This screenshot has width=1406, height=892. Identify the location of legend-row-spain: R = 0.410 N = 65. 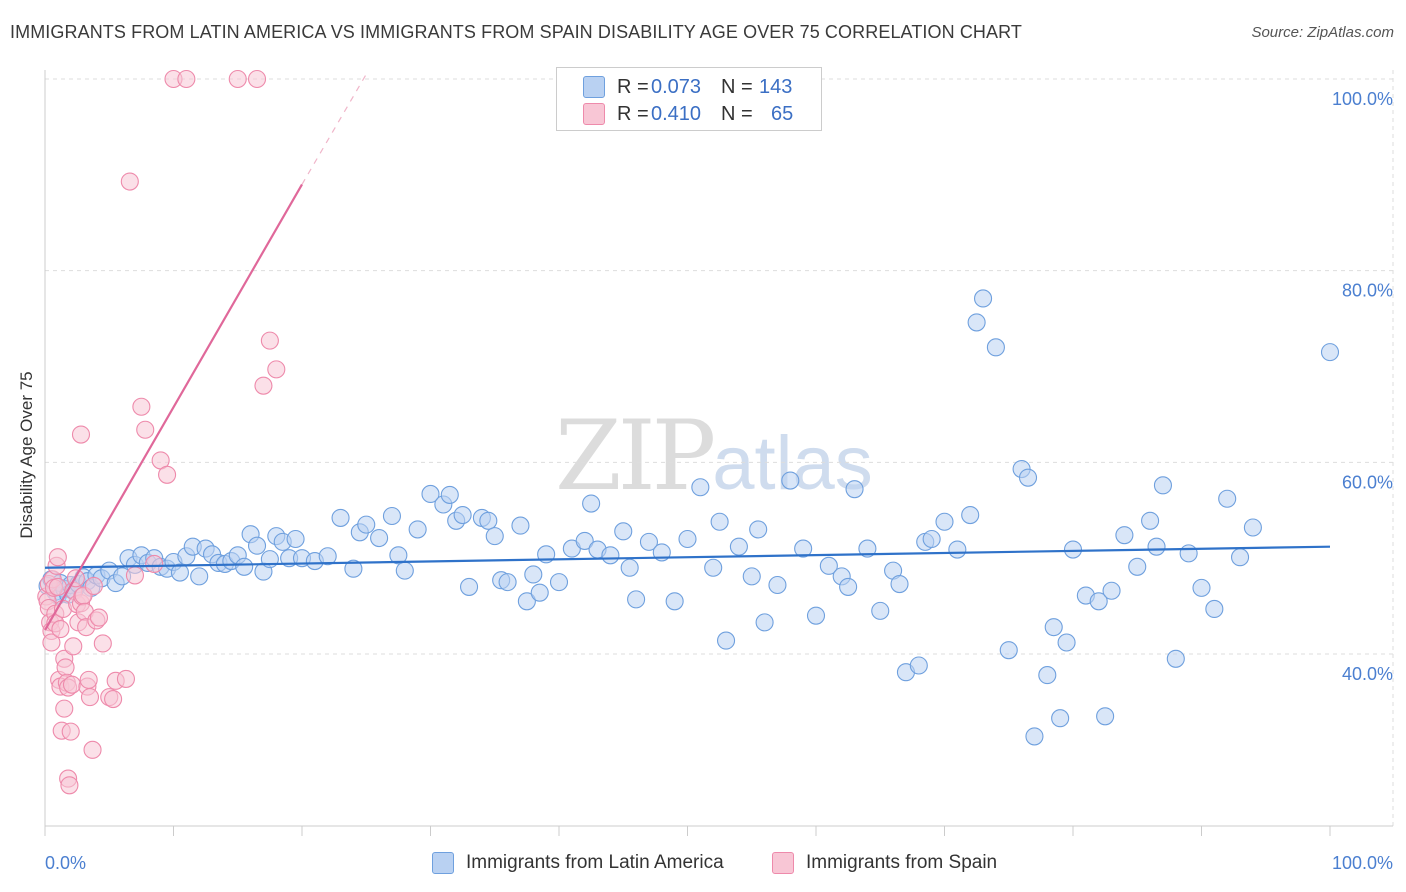
(688, 114).